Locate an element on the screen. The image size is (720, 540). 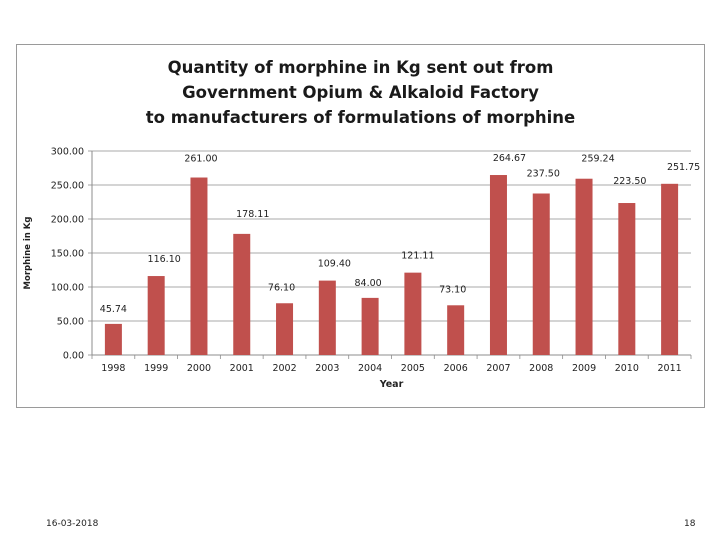
data-label: 45.74 is located at coordinates (113, 309).